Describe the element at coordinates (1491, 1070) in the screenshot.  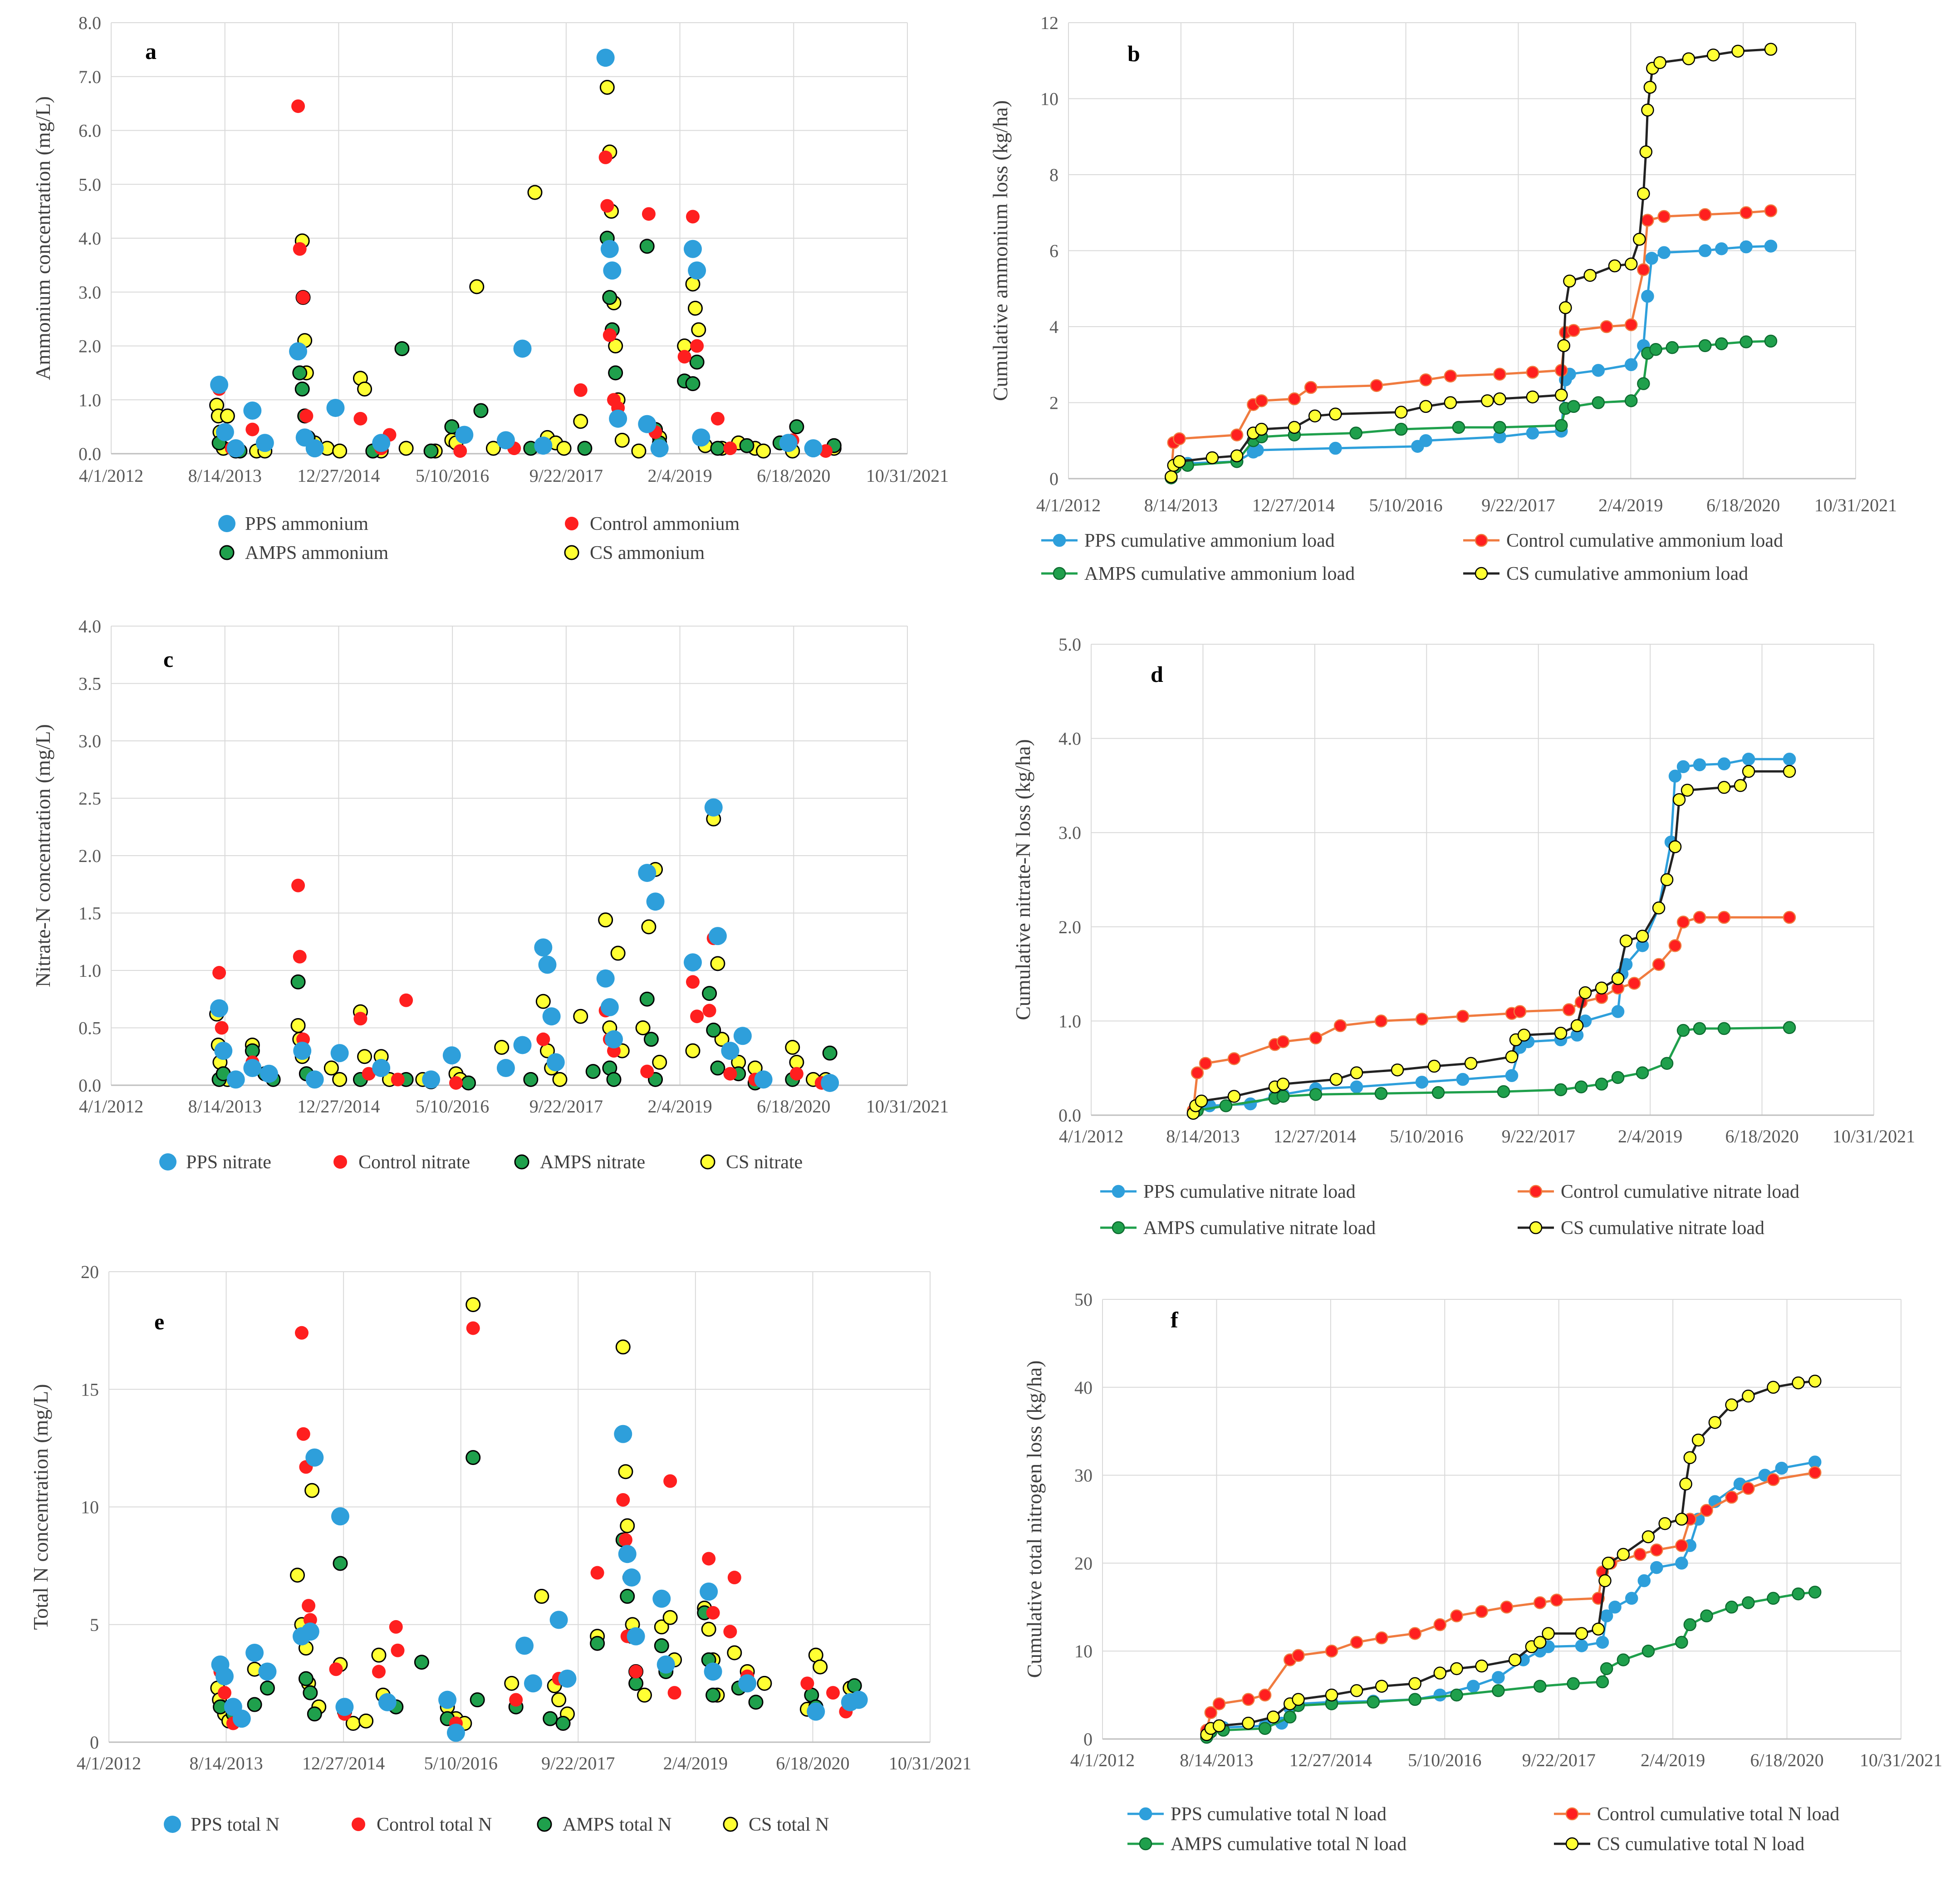
I see `series-amps` at that location.